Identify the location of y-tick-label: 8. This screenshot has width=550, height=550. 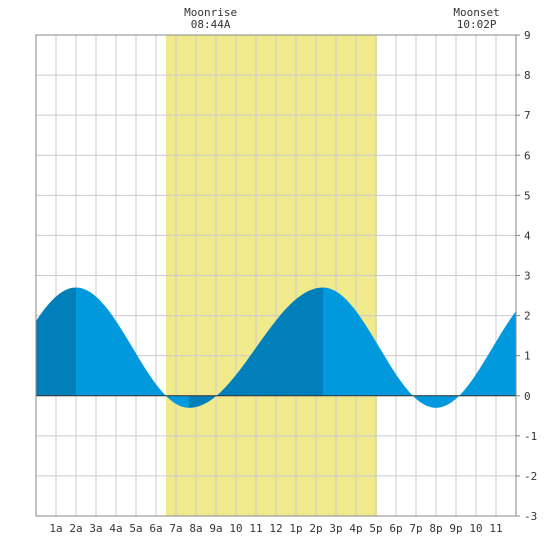
(527, 75).